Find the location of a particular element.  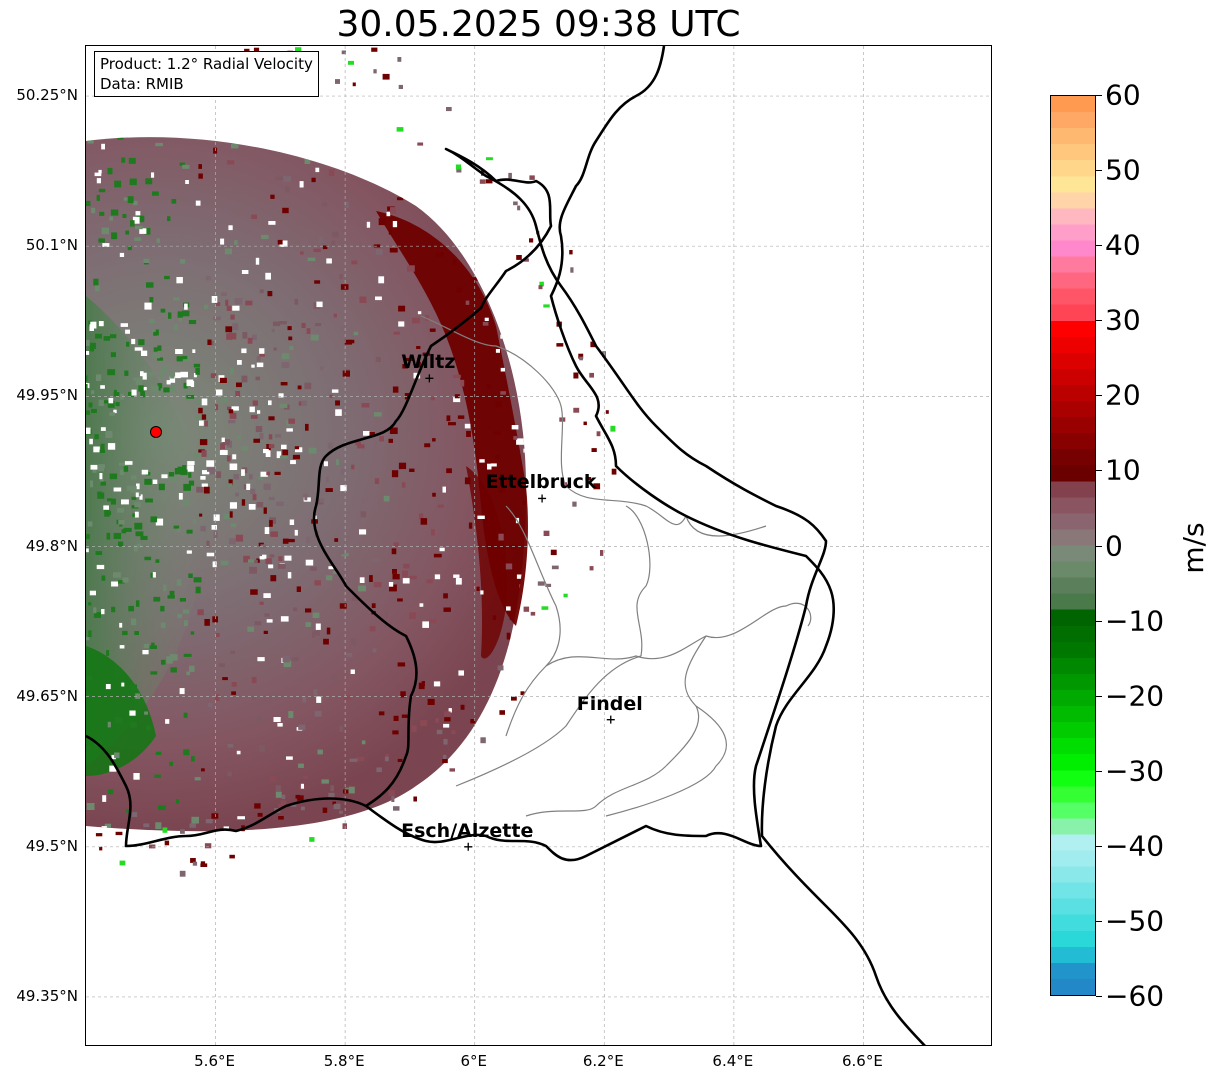

colorbar-tick-label: −60 is located at coordinates (1135, 996).